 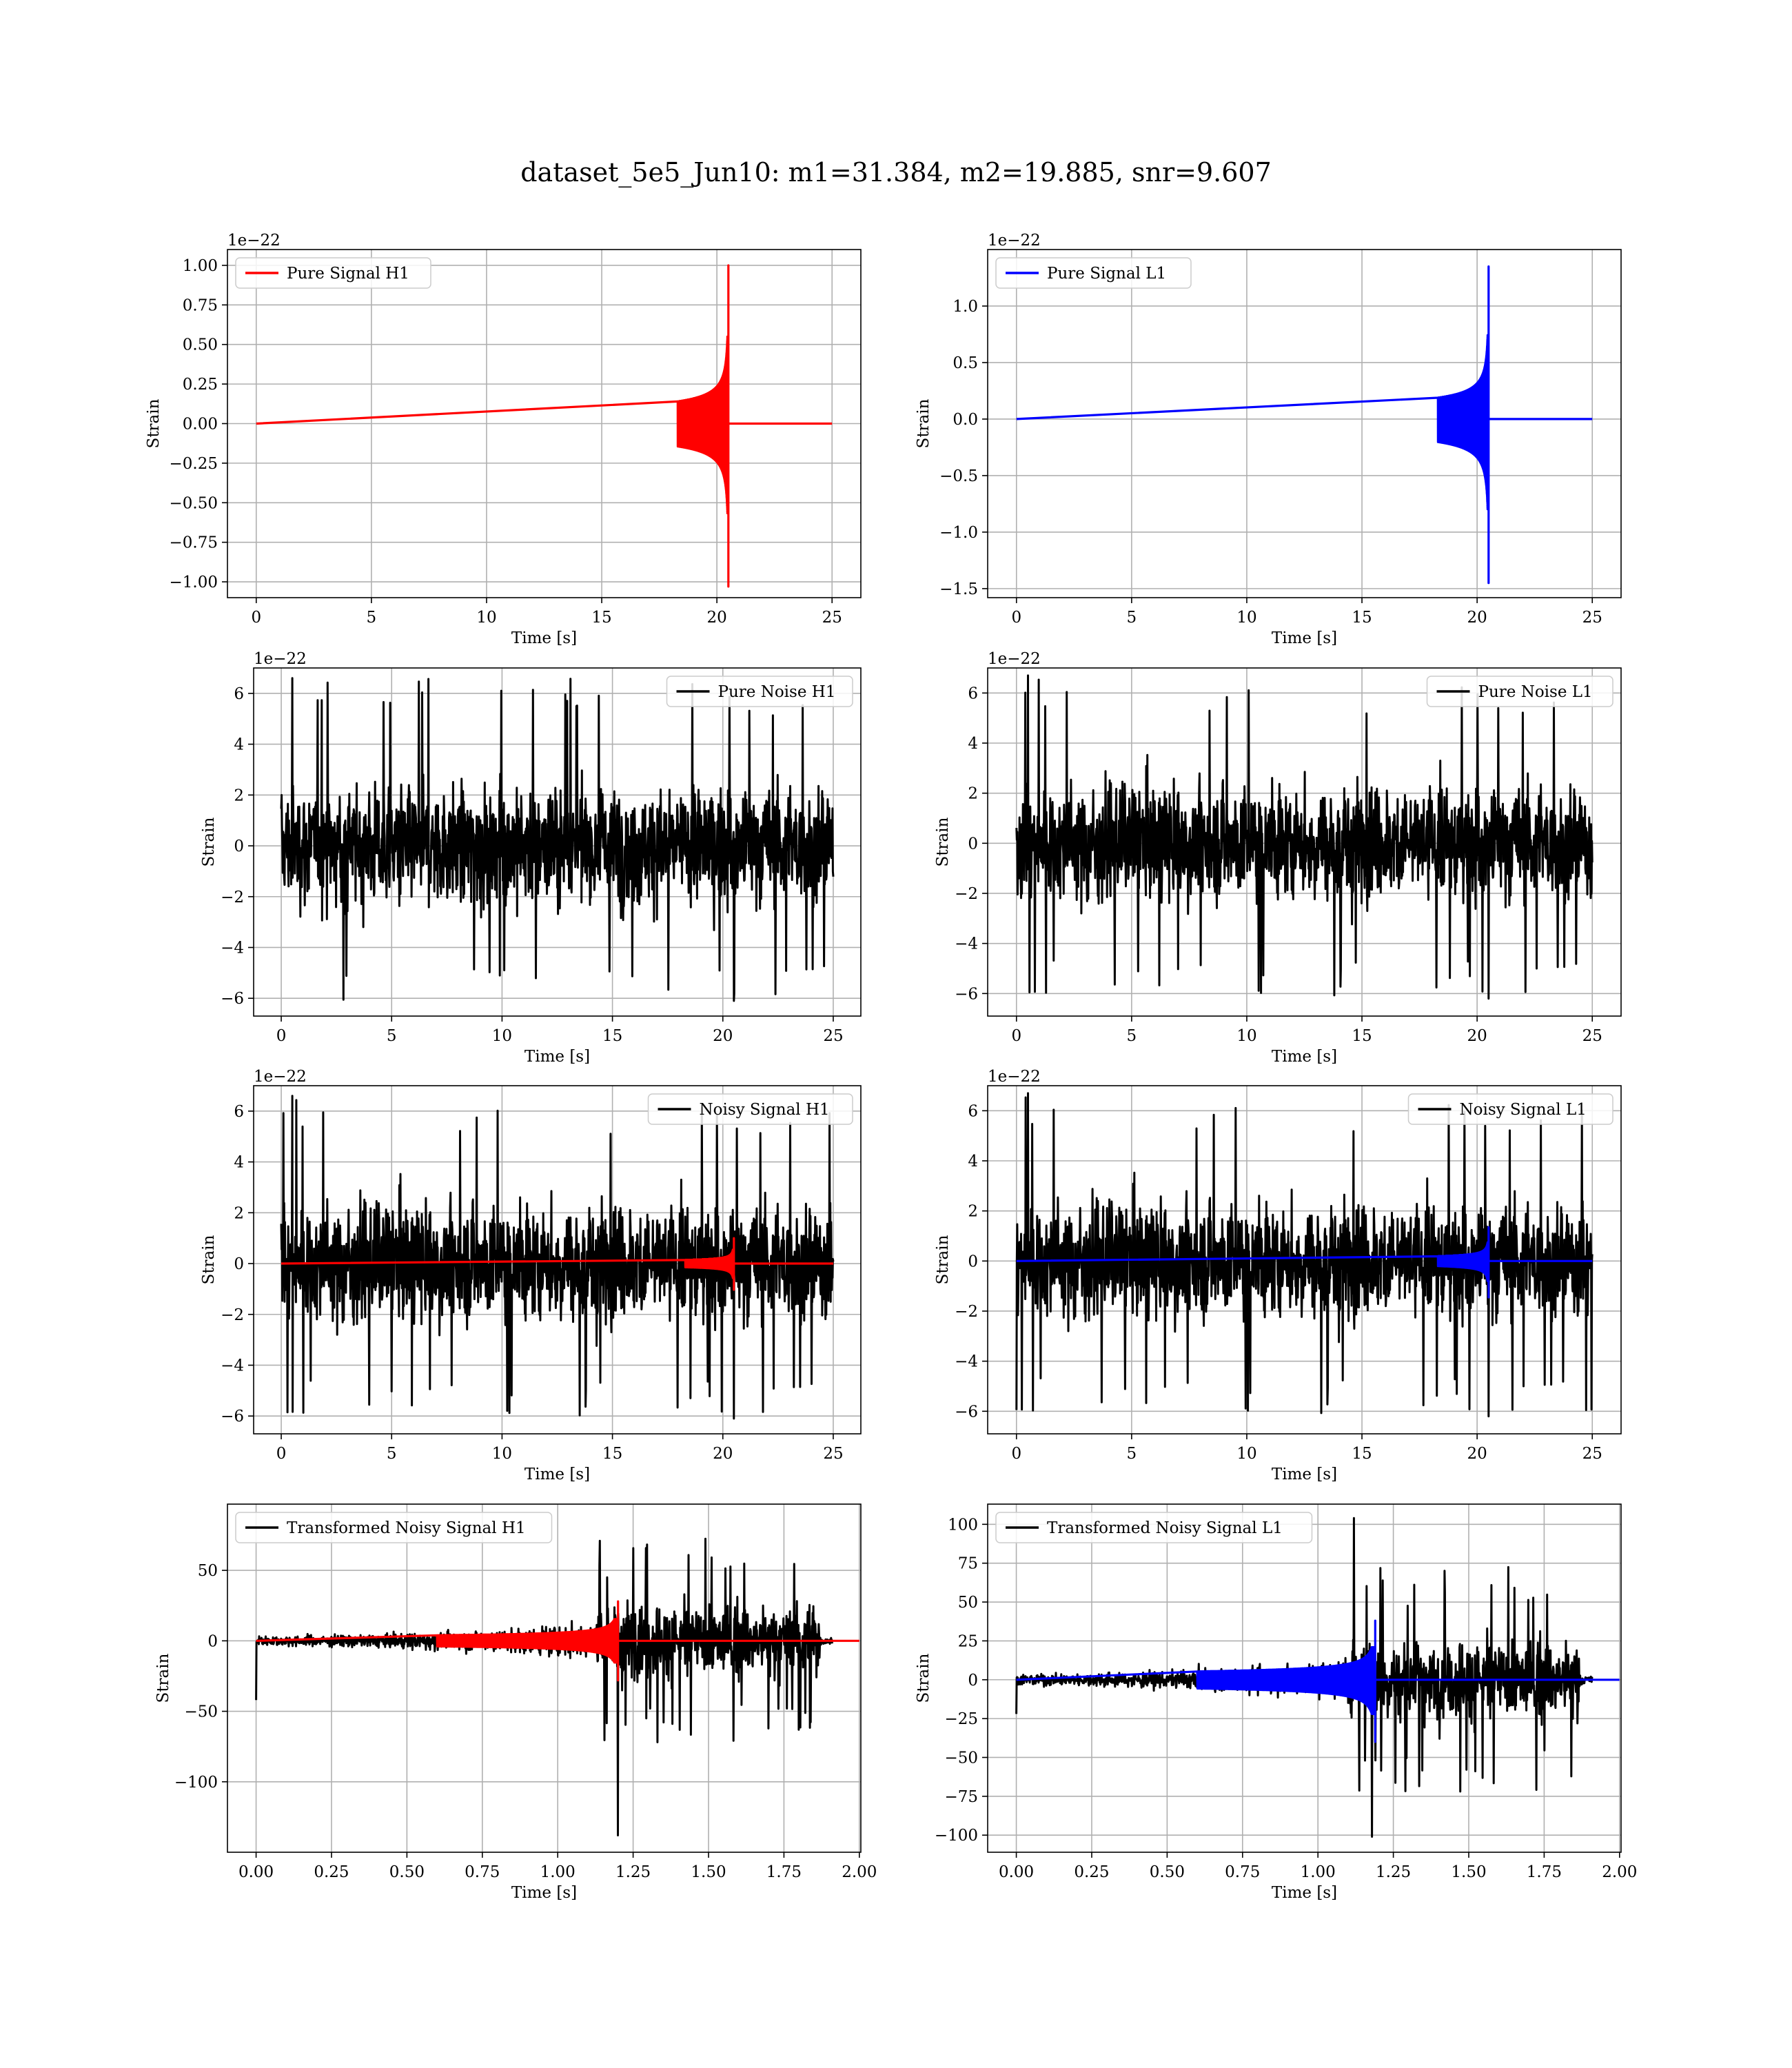 I want to click on y-tick-label: 100, so click(x=963, y=1525).